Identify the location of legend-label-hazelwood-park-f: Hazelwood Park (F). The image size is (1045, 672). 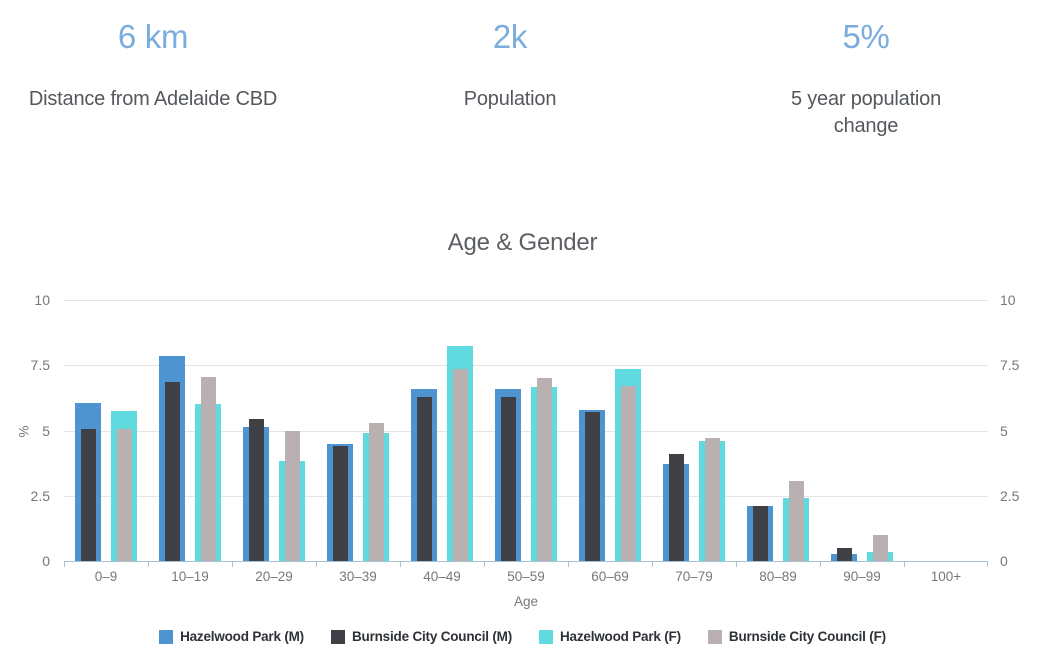
(620, 636).